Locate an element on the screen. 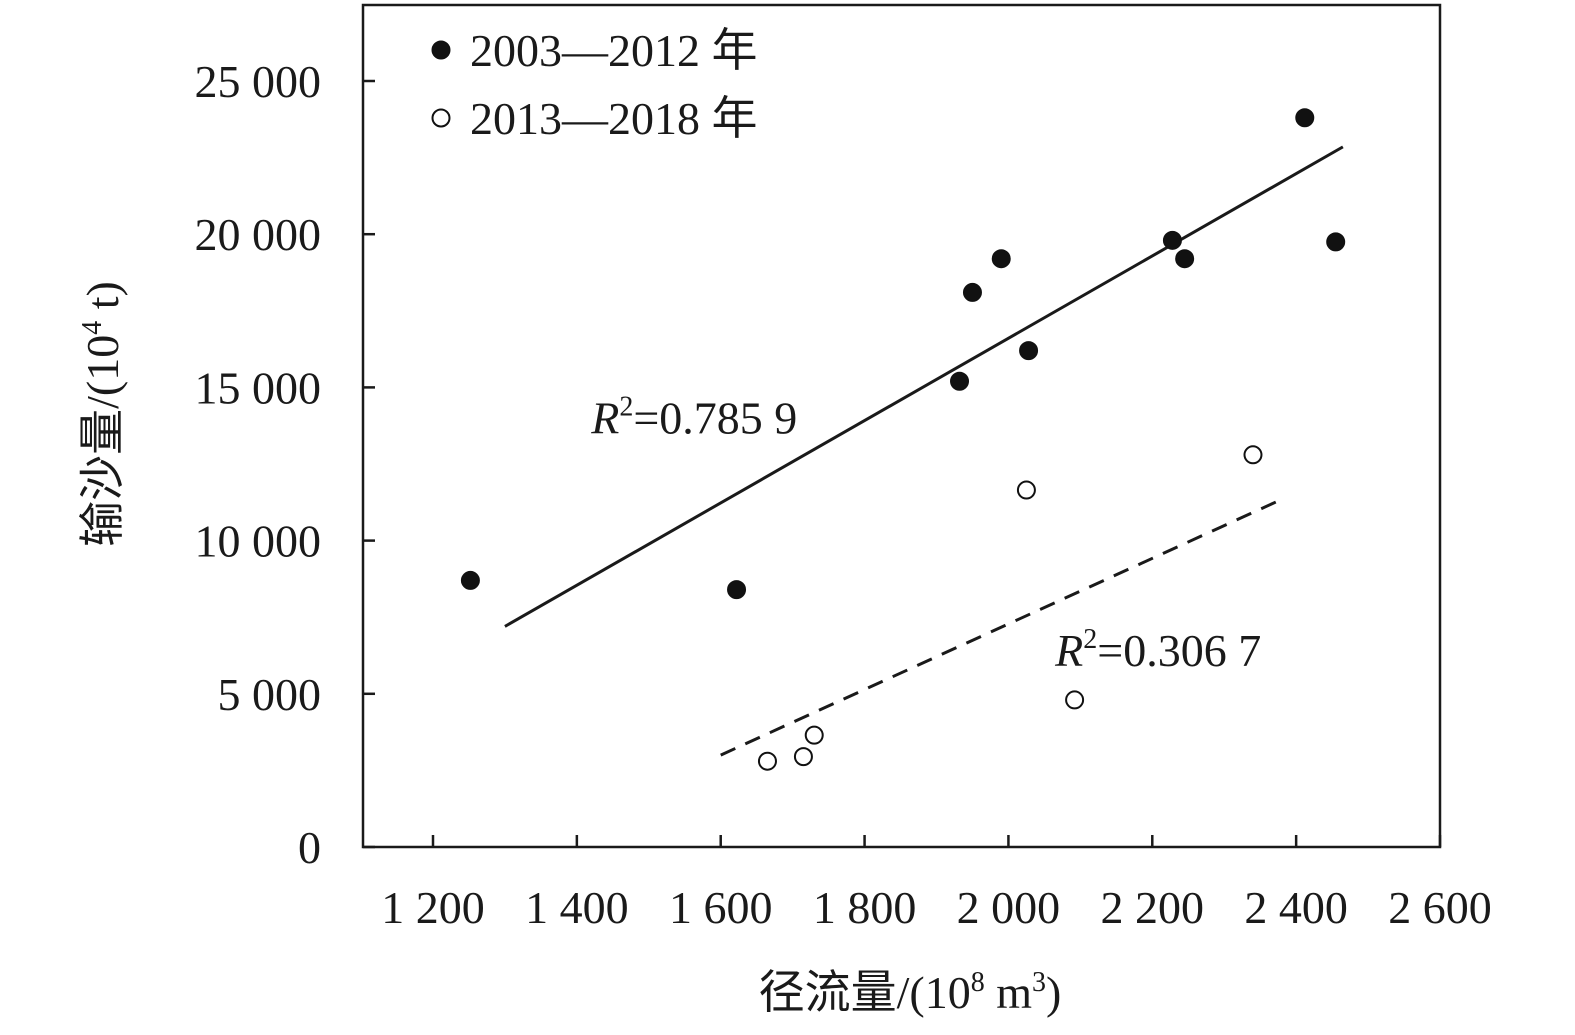 This screenshot has width=1575, height=1035. x-tick-label: 2 400 is located at coordinates (1296, 907).